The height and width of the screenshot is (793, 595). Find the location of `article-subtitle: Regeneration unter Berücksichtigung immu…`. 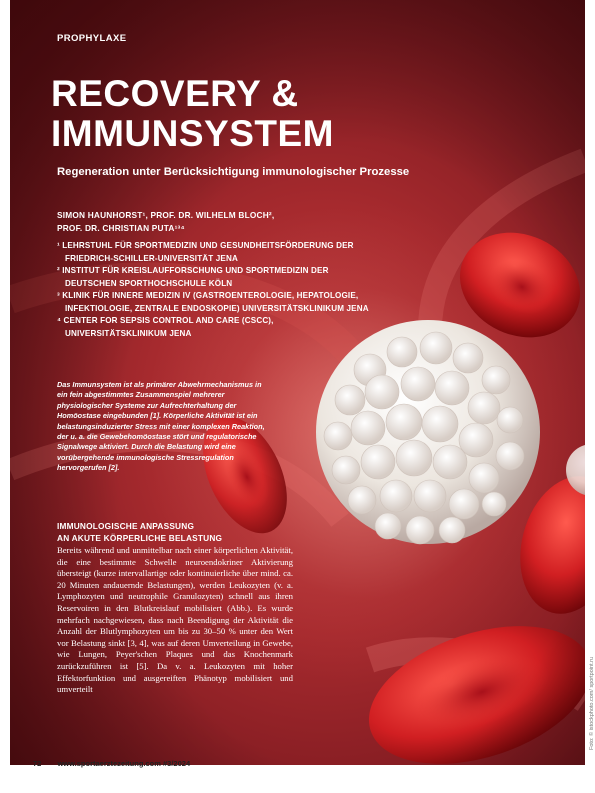

article-subtitle: Regeneration unter Berücksichtigung immu… is located at coordinates (233, 172).